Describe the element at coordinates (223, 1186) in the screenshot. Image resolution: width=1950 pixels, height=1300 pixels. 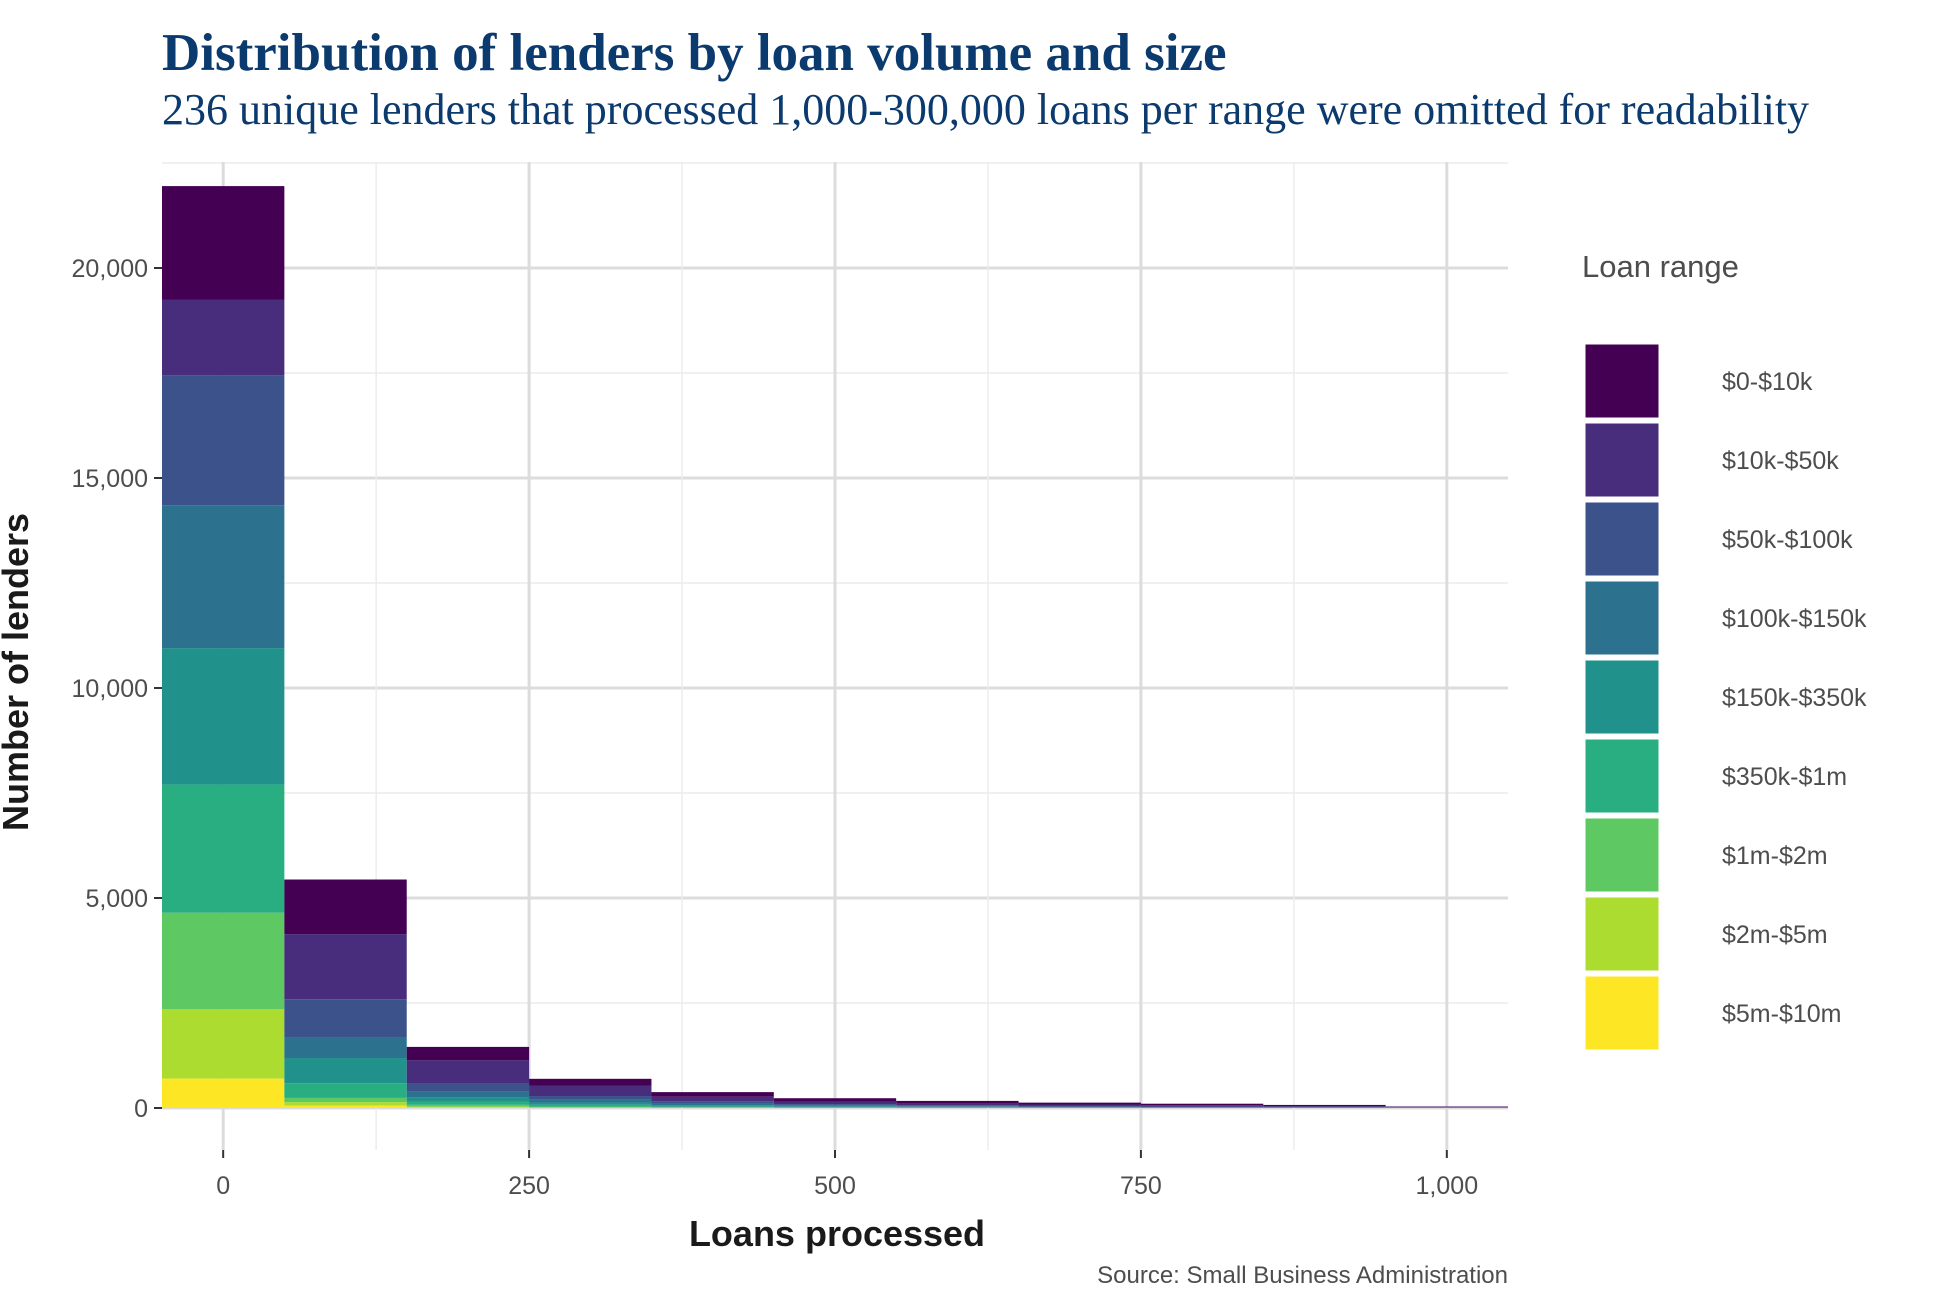
I see `x-tick-label: 0` at that location.